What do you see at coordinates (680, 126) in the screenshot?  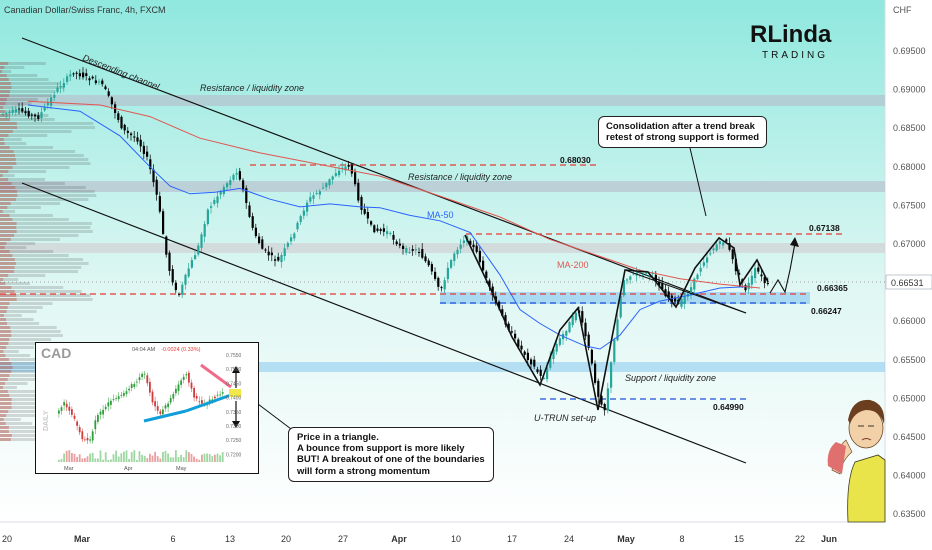 I see `consolidation-note-line-1: Consolidation after a trend break` at bounding box center [680, 126].